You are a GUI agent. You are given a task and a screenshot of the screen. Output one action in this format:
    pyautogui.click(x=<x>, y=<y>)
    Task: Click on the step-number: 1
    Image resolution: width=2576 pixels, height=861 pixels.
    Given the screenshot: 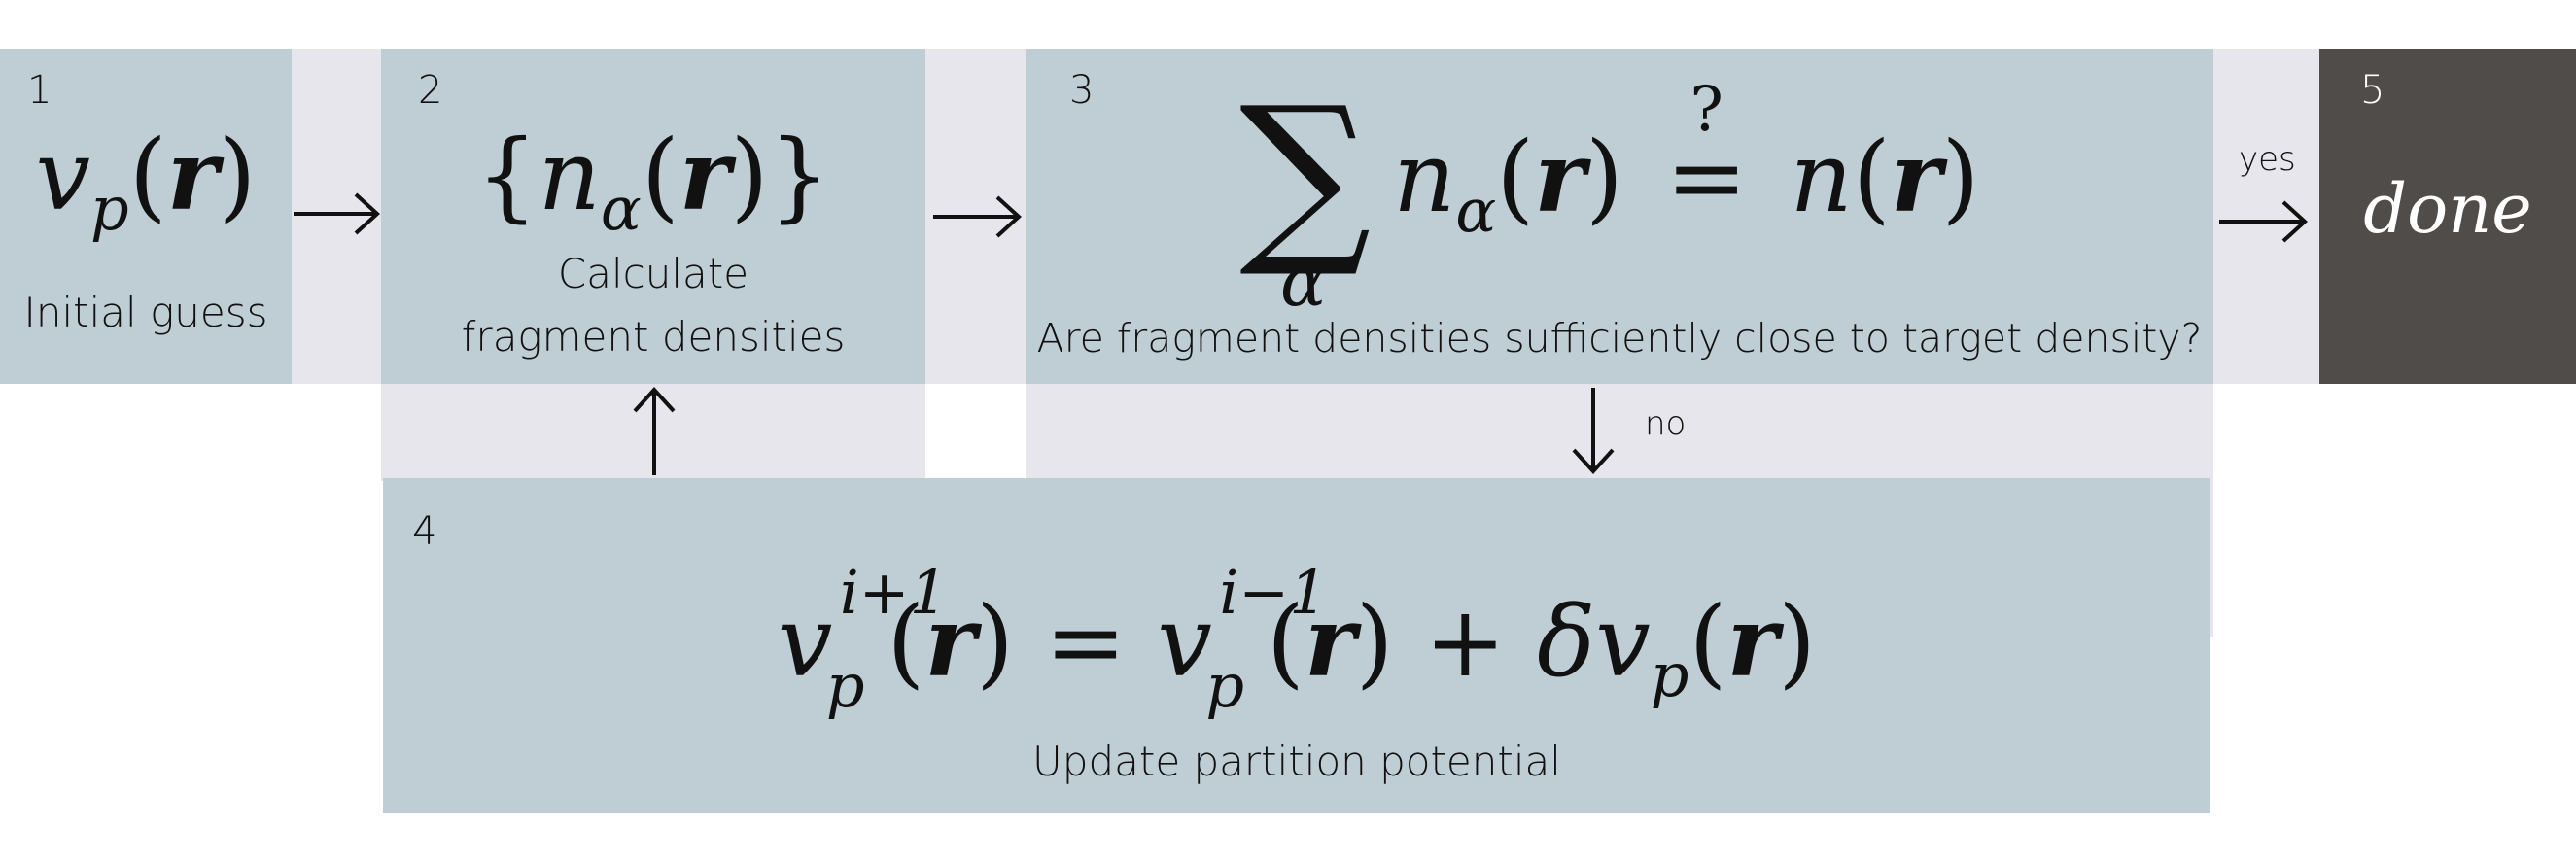 What is the action you would take?
    pyautogui.click(x=39, y=90)
    